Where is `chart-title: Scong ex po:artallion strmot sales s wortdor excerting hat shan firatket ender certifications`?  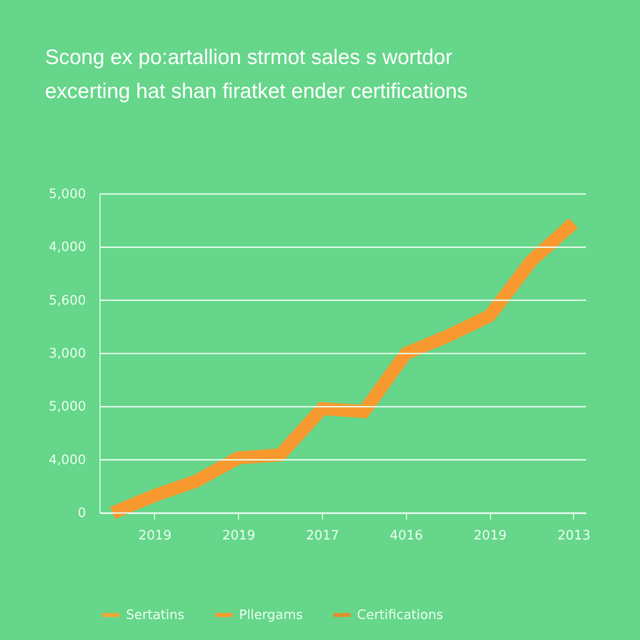 chart-title: Scong ex po:artallion strmot sales s wortdor excerting hat shan firatket ender certifications is located at coordinates (256, 74).